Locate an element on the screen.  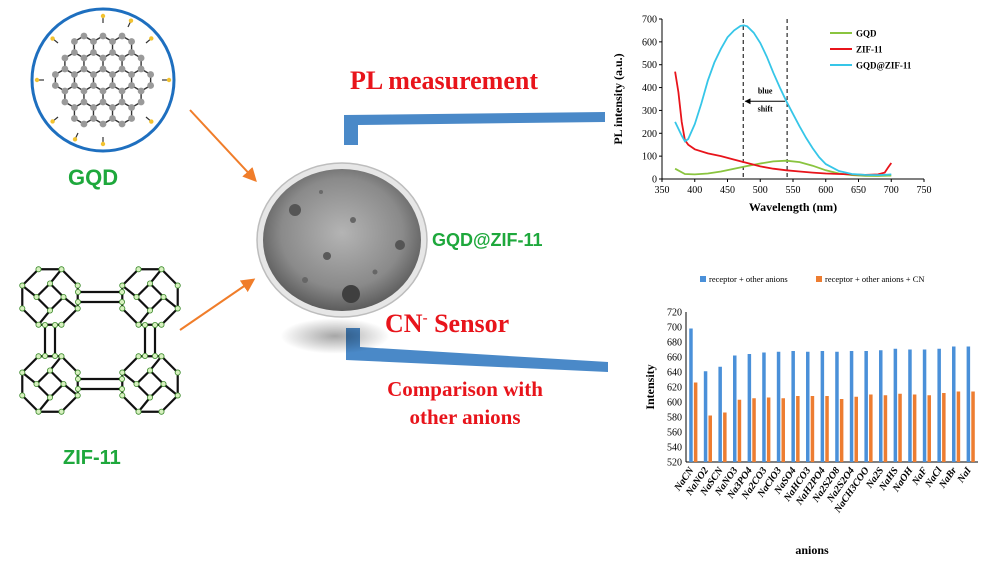
bar-y-tick-label: 580 is located at coordinates (674, 418).